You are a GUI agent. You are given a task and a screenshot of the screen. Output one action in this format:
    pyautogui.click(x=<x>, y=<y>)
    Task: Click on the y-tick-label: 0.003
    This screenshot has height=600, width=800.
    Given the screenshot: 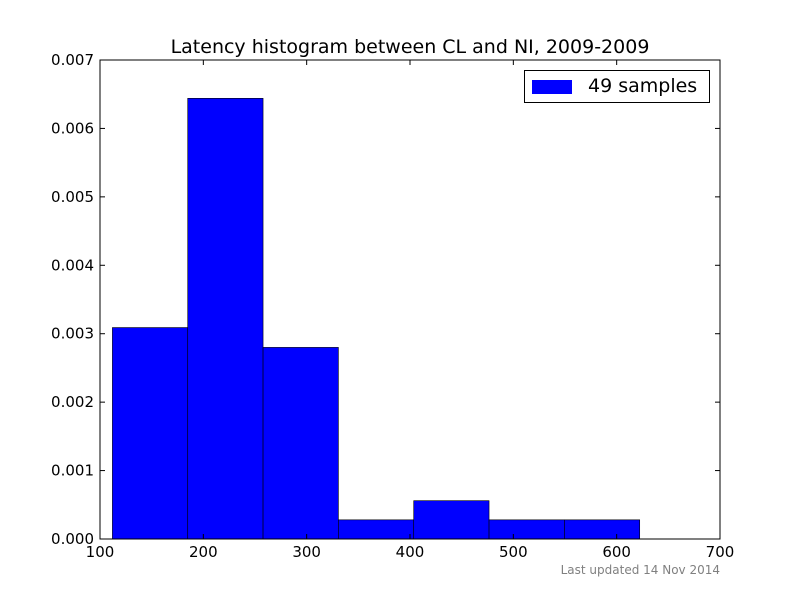 What is the action you would take?
    pyautogui.click(x=72, y=334)
    